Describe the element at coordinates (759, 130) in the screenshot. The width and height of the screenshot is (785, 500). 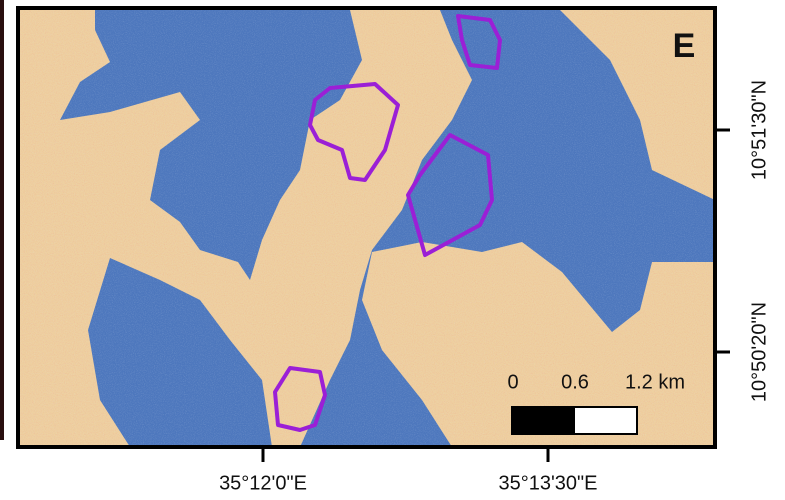
I see `latitude-label: 10°51'30"N` at that location.